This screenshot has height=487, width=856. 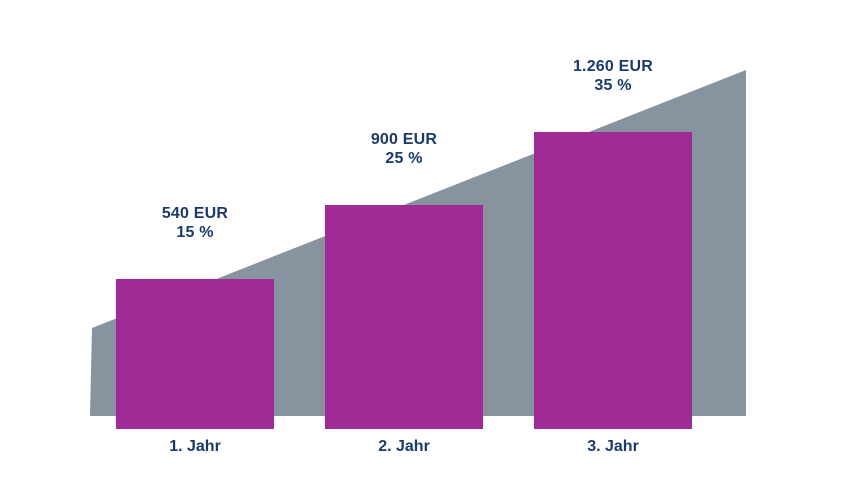 What do you see at coordinates (613, 446) in the screenshot?
I see `category-label-year-3: 3. Jahr` at bounding box center [613, 446].